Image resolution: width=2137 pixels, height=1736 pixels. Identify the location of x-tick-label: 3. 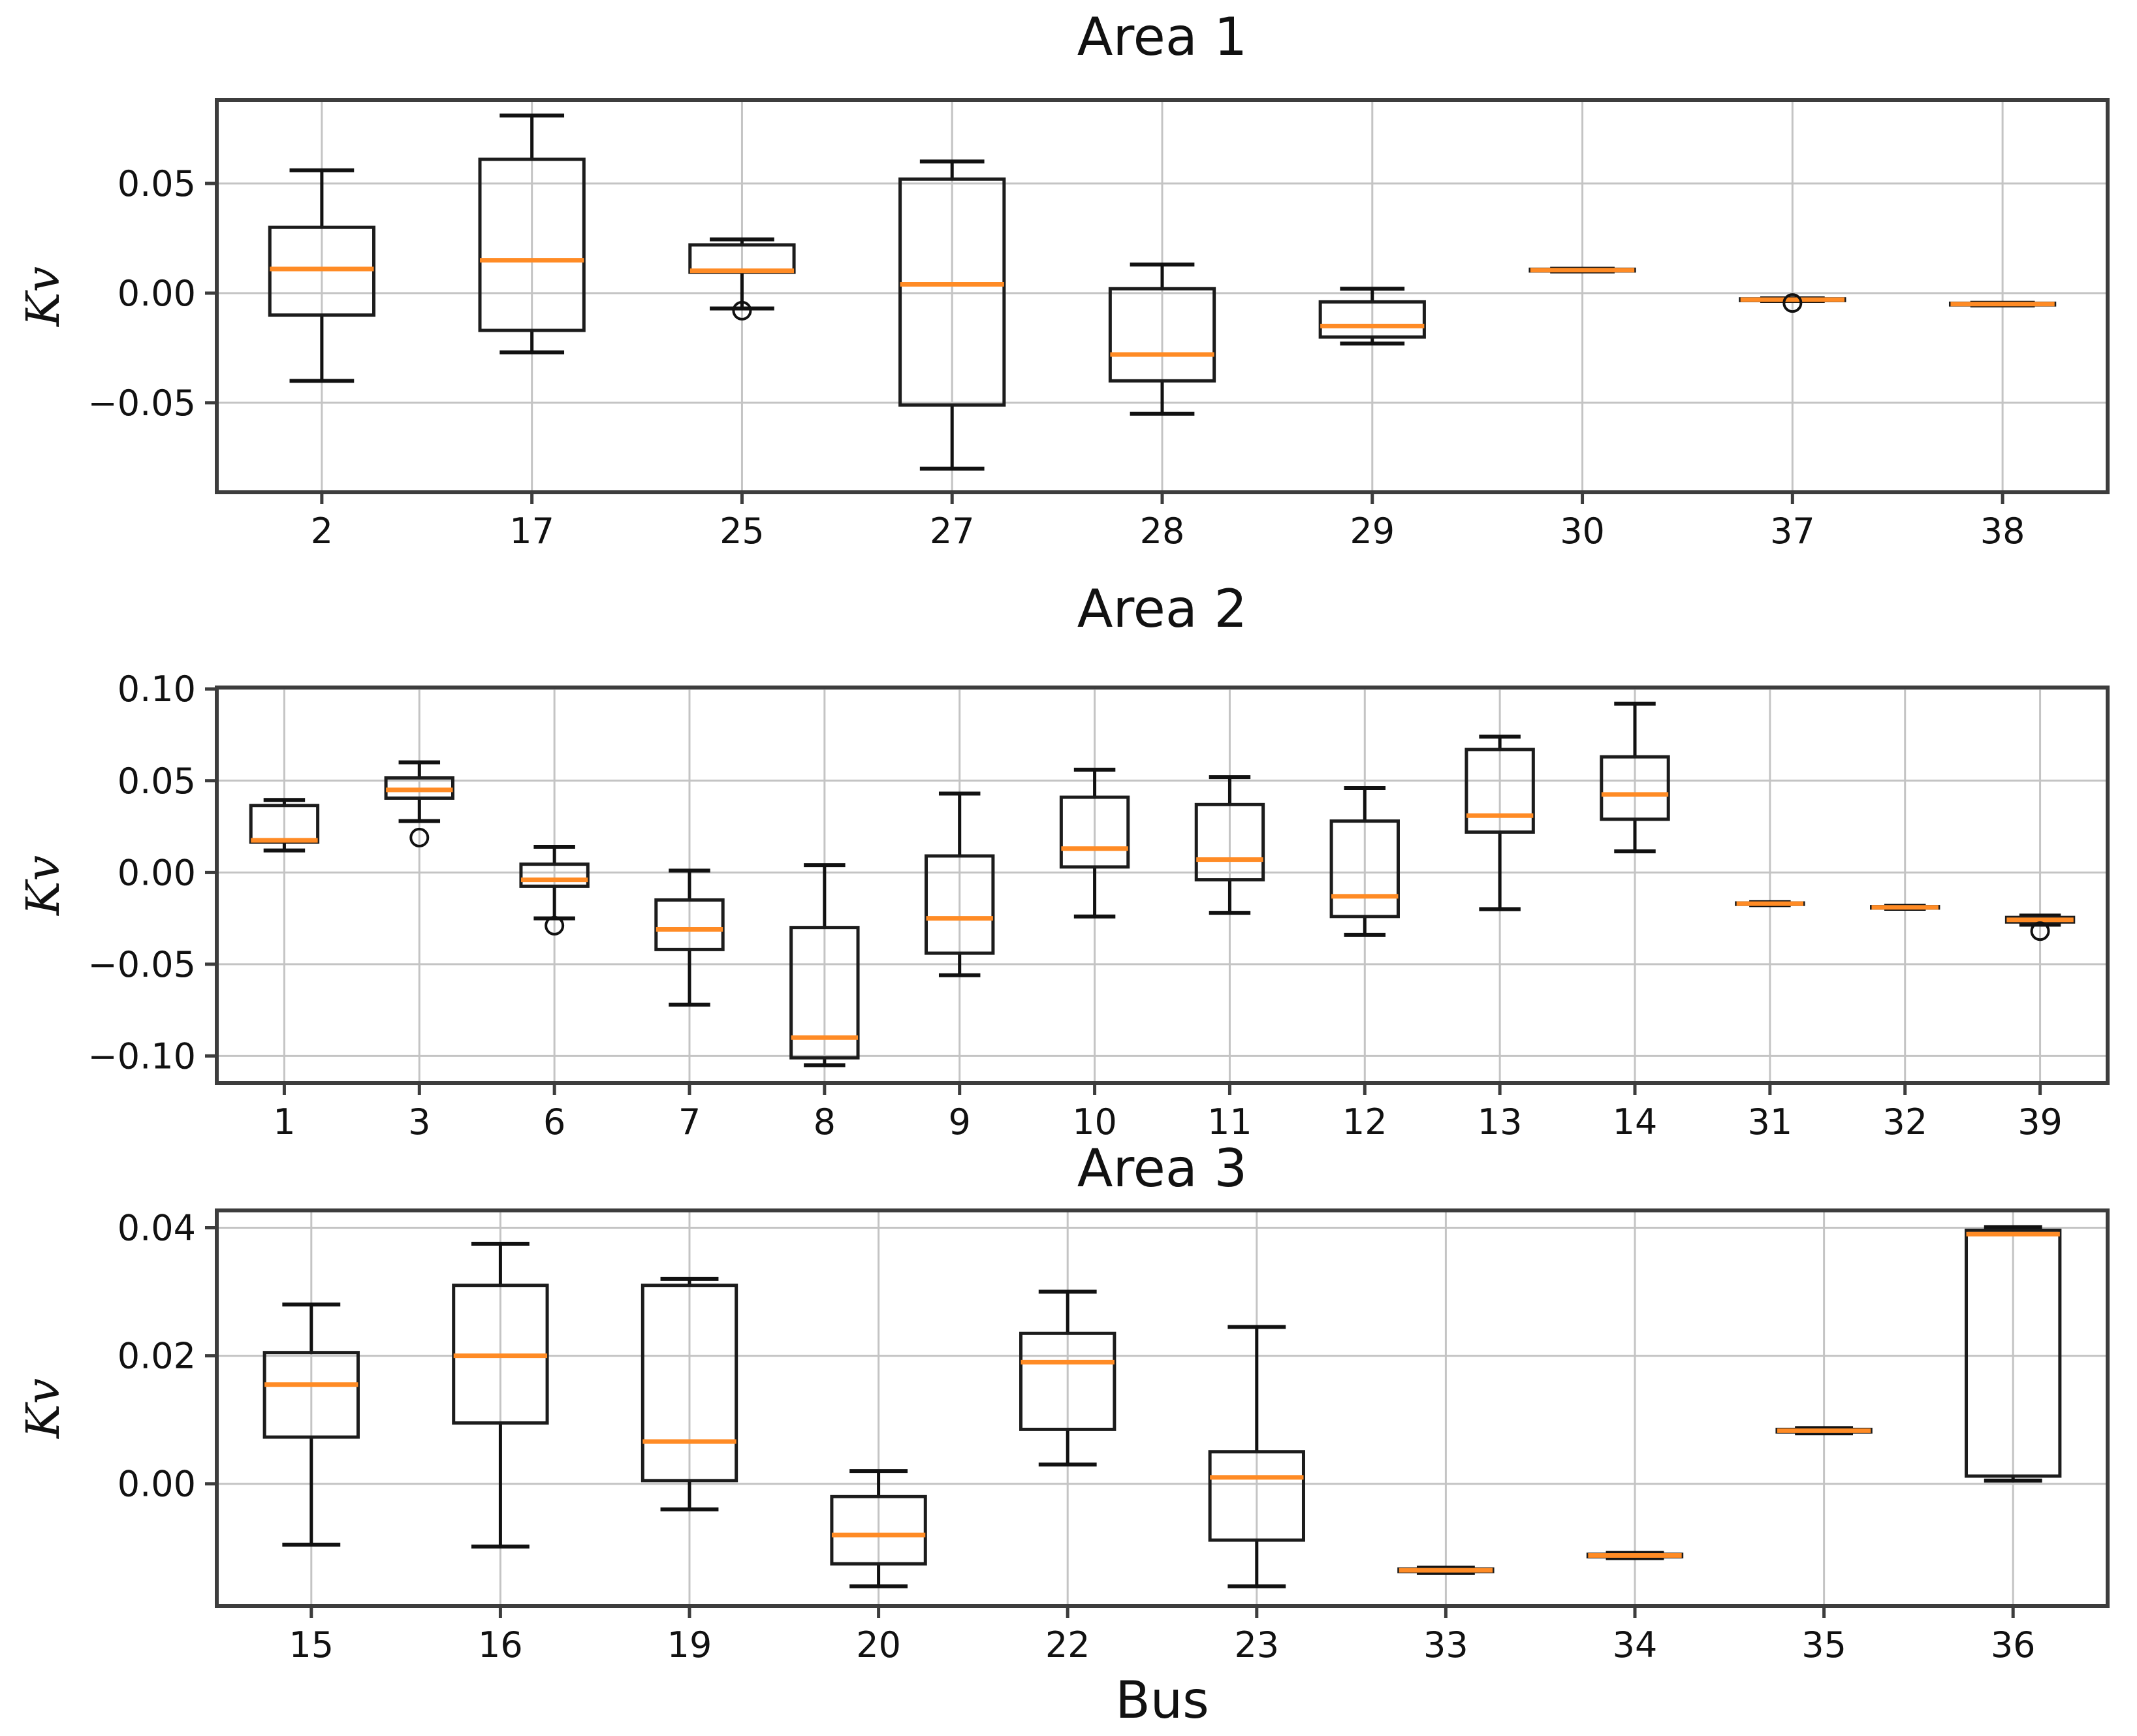
(419, 1122).